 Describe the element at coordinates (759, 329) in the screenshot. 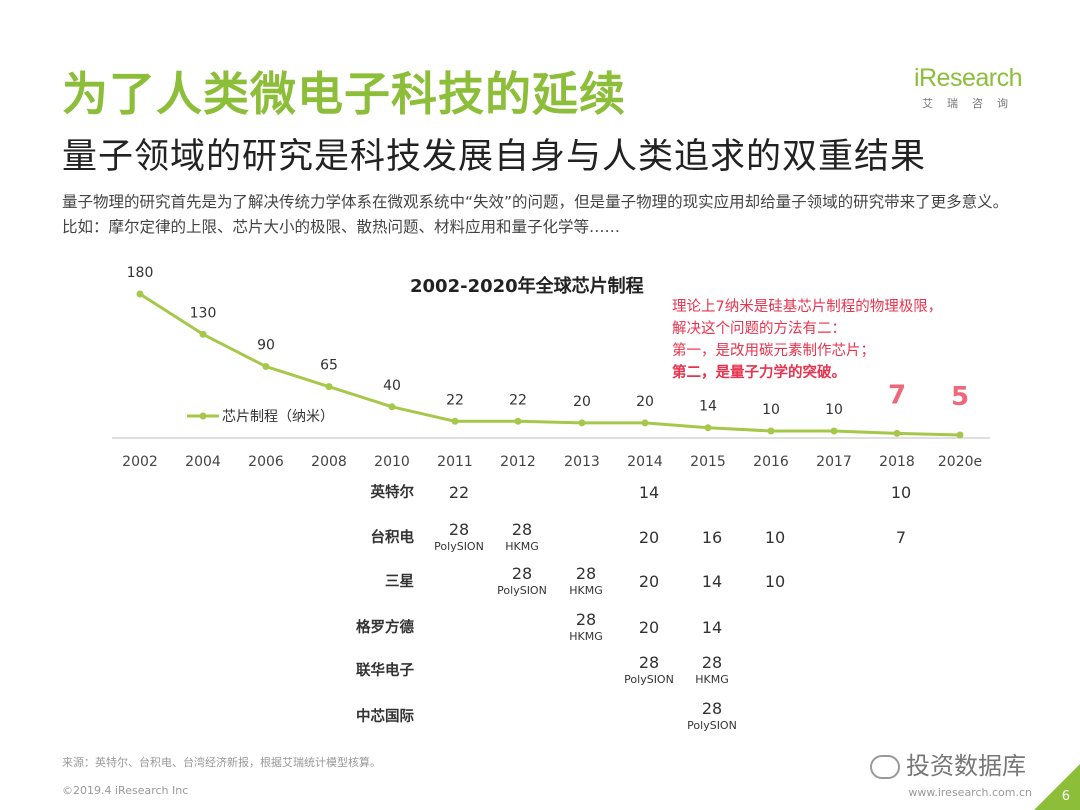

I see `note-line-2: 解决这个问题的方法有二：` at that location.